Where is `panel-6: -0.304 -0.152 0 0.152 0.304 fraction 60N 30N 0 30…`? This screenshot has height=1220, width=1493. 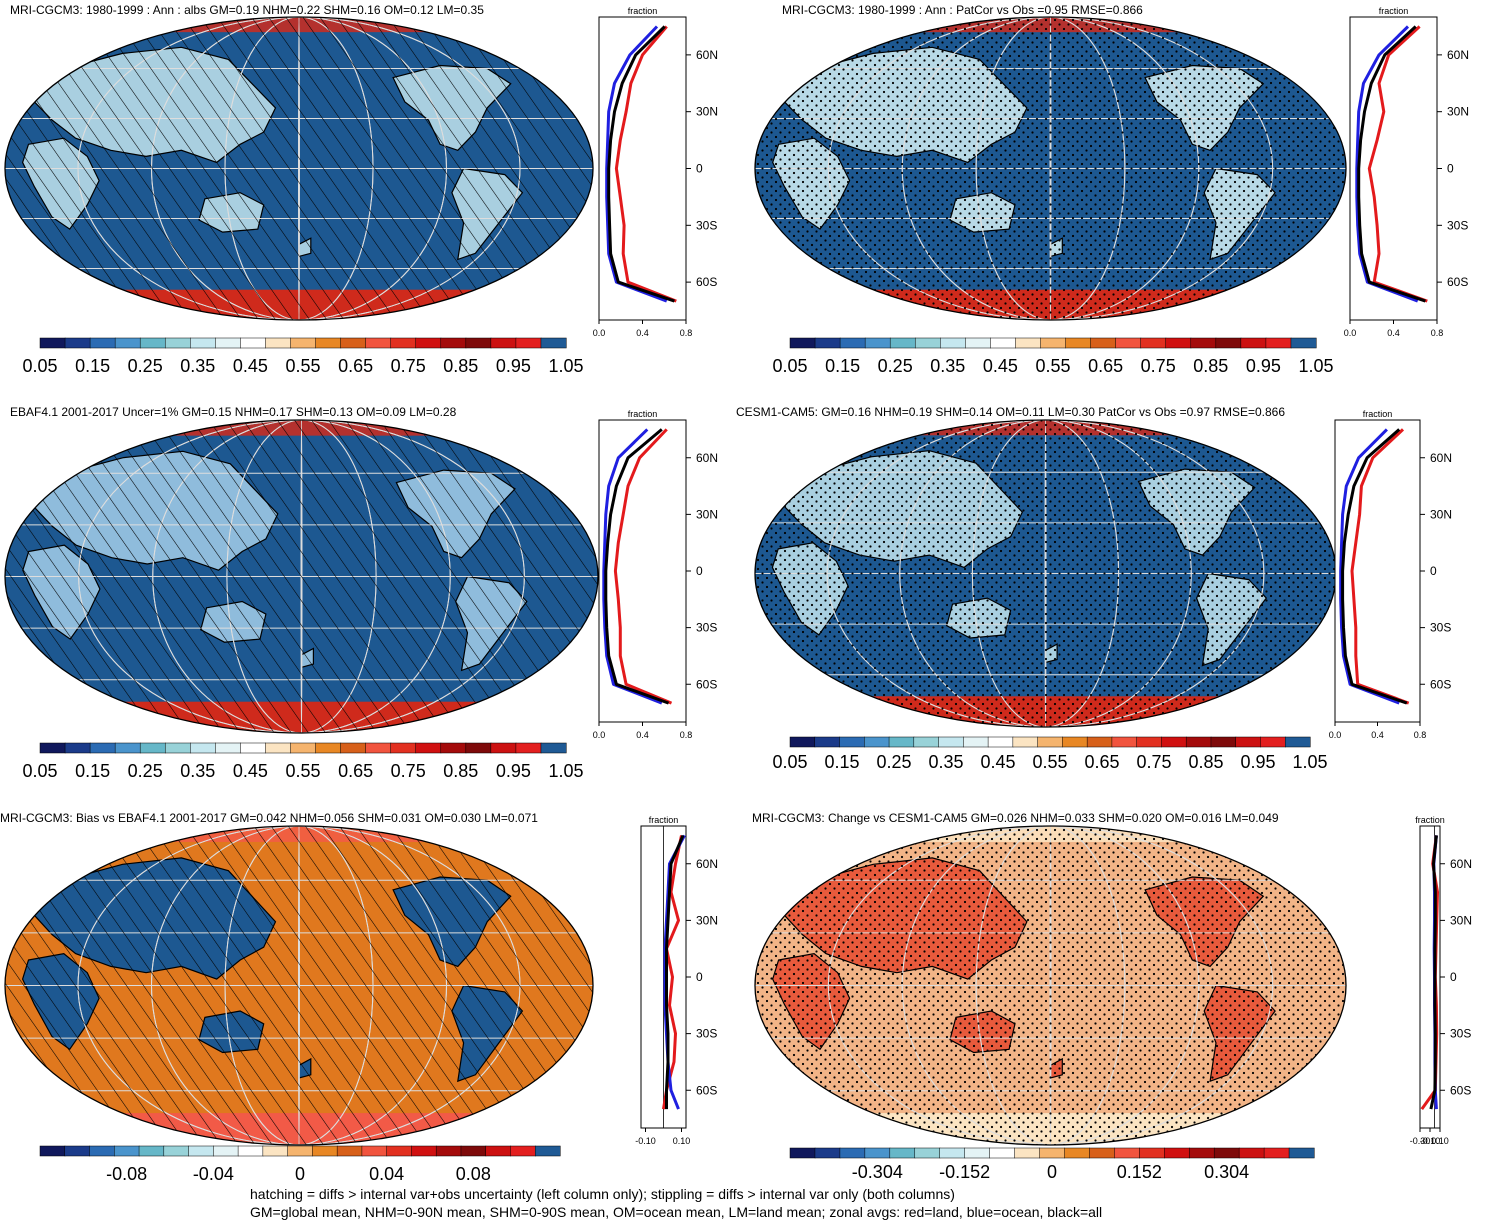 panel-6: -0.304 -0.152 0 0.152 0.304 fraction 60N 30N 0 30… is located at coordinates (1113, 998).